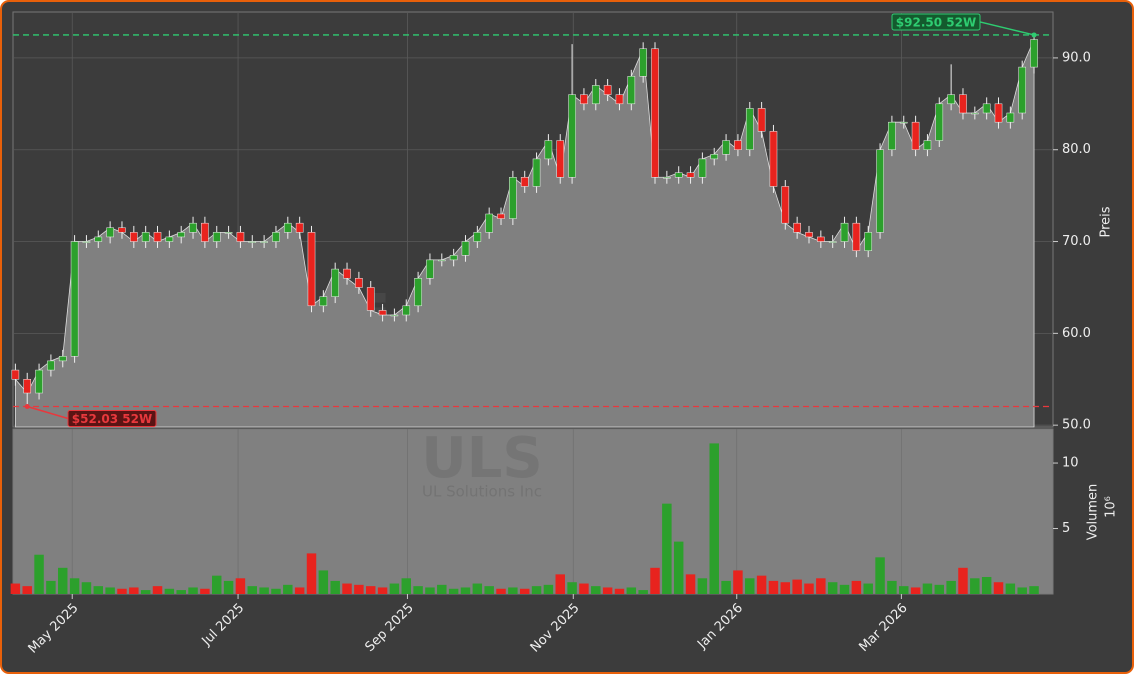 The height and width of the screenshot is (674, 1134). What do you see at coordinates (482, 458) in the screenshot?
I see `ticker-watermark: ULS` at bounding box center [482, 458].